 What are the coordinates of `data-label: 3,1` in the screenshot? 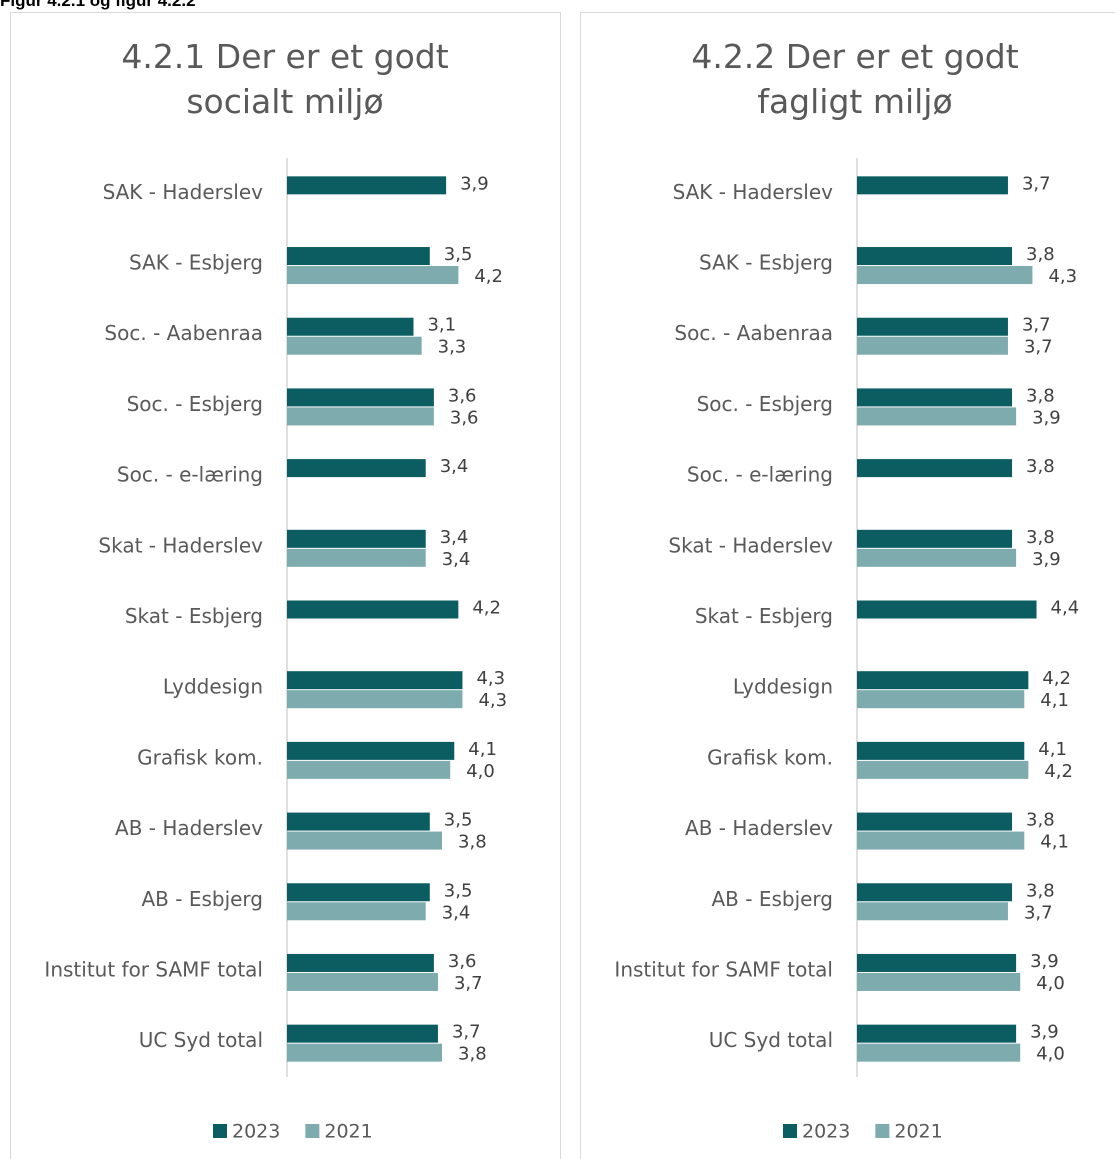 It's located at (441, 325).